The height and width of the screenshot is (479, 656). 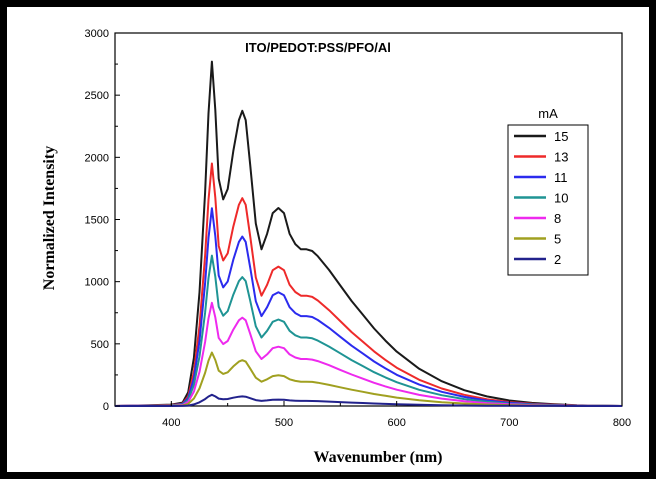 I want to click on y-tick-label: 500, so click(x=100, y=345).